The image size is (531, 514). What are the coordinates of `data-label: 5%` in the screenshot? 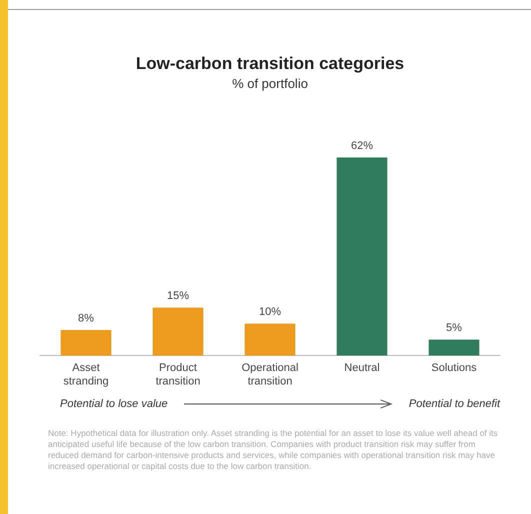 It's located at (454, 328).